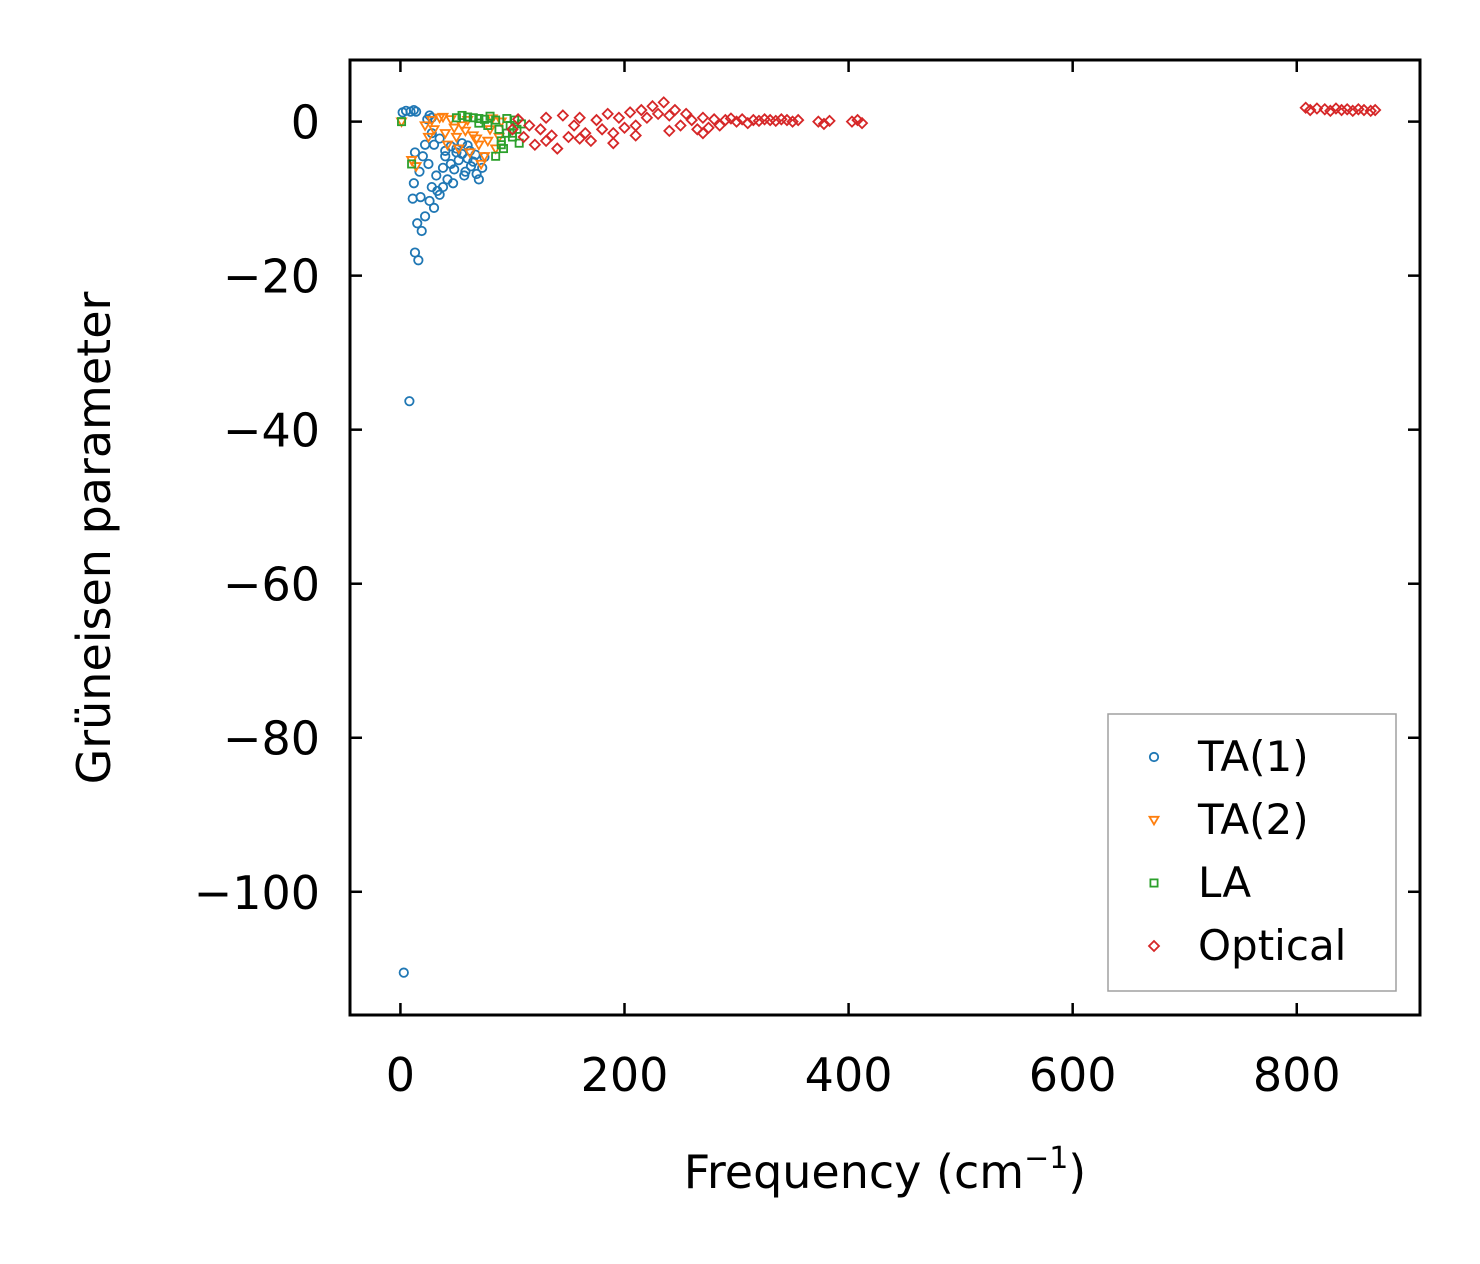  I want to click on series-ta2, so click(451, 142).